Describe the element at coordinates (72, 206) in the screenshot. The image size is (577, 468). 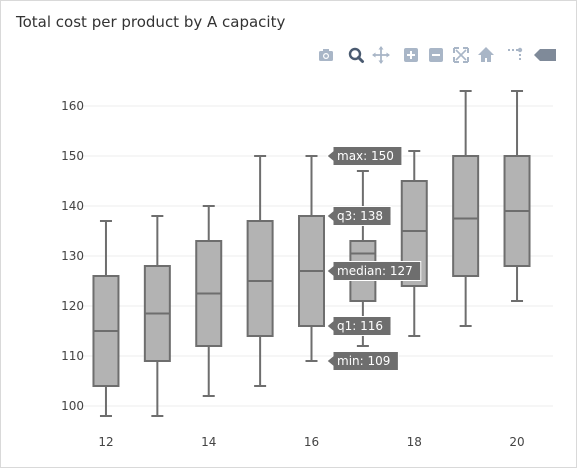
I see `y-tick-label: 140` at that location.